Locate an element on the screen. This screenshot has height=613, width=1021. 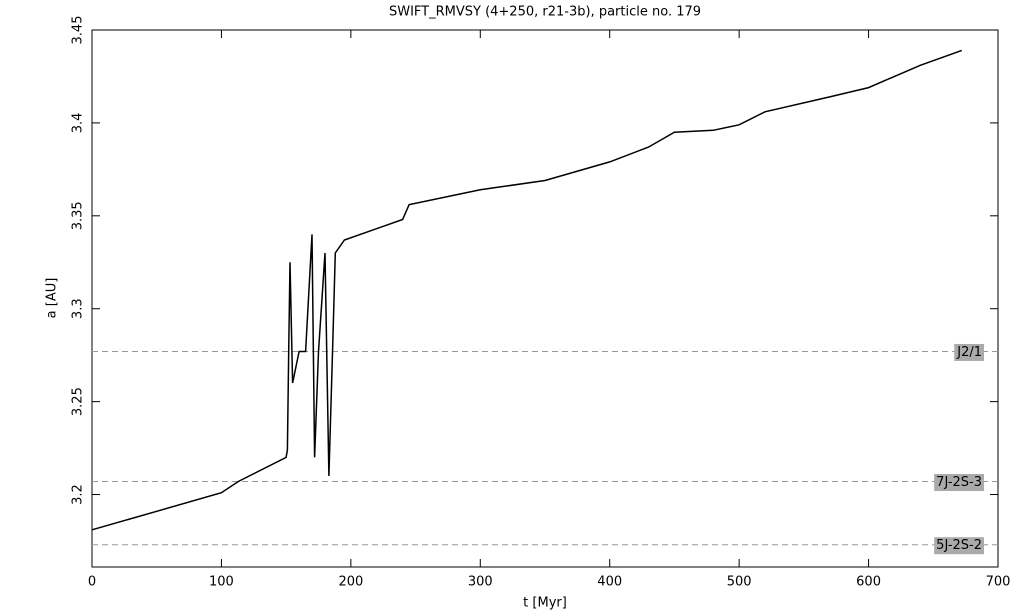
y-axis-label: a [AU] is located at coordinates (52, 298).